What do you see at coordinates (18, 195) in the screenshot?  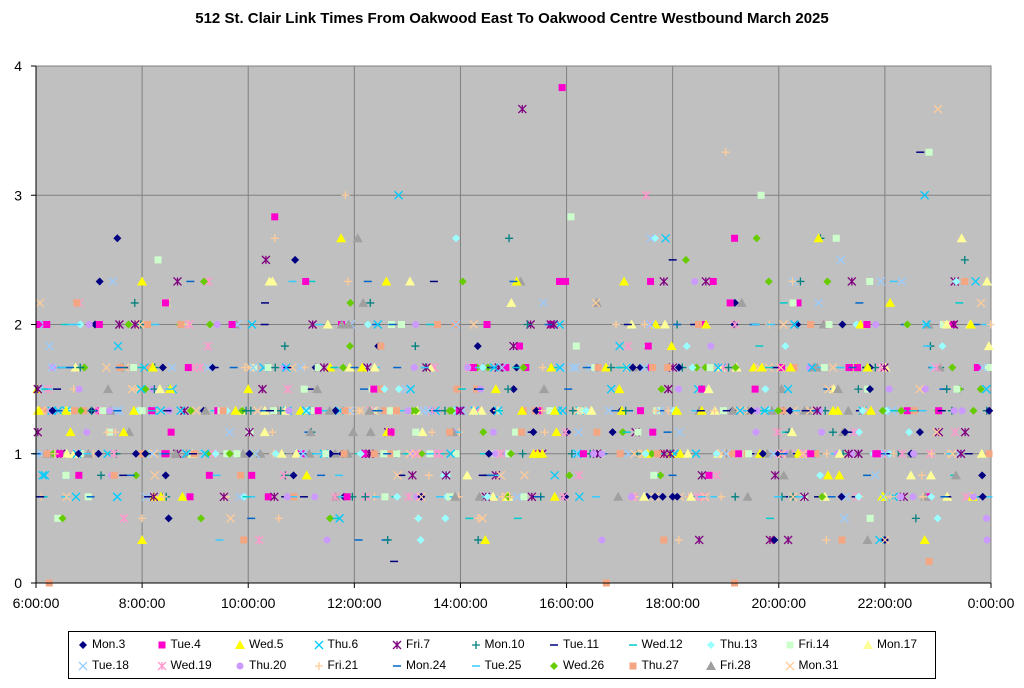 I see `y-tick-label: 3` at bounding box center [18, 195].